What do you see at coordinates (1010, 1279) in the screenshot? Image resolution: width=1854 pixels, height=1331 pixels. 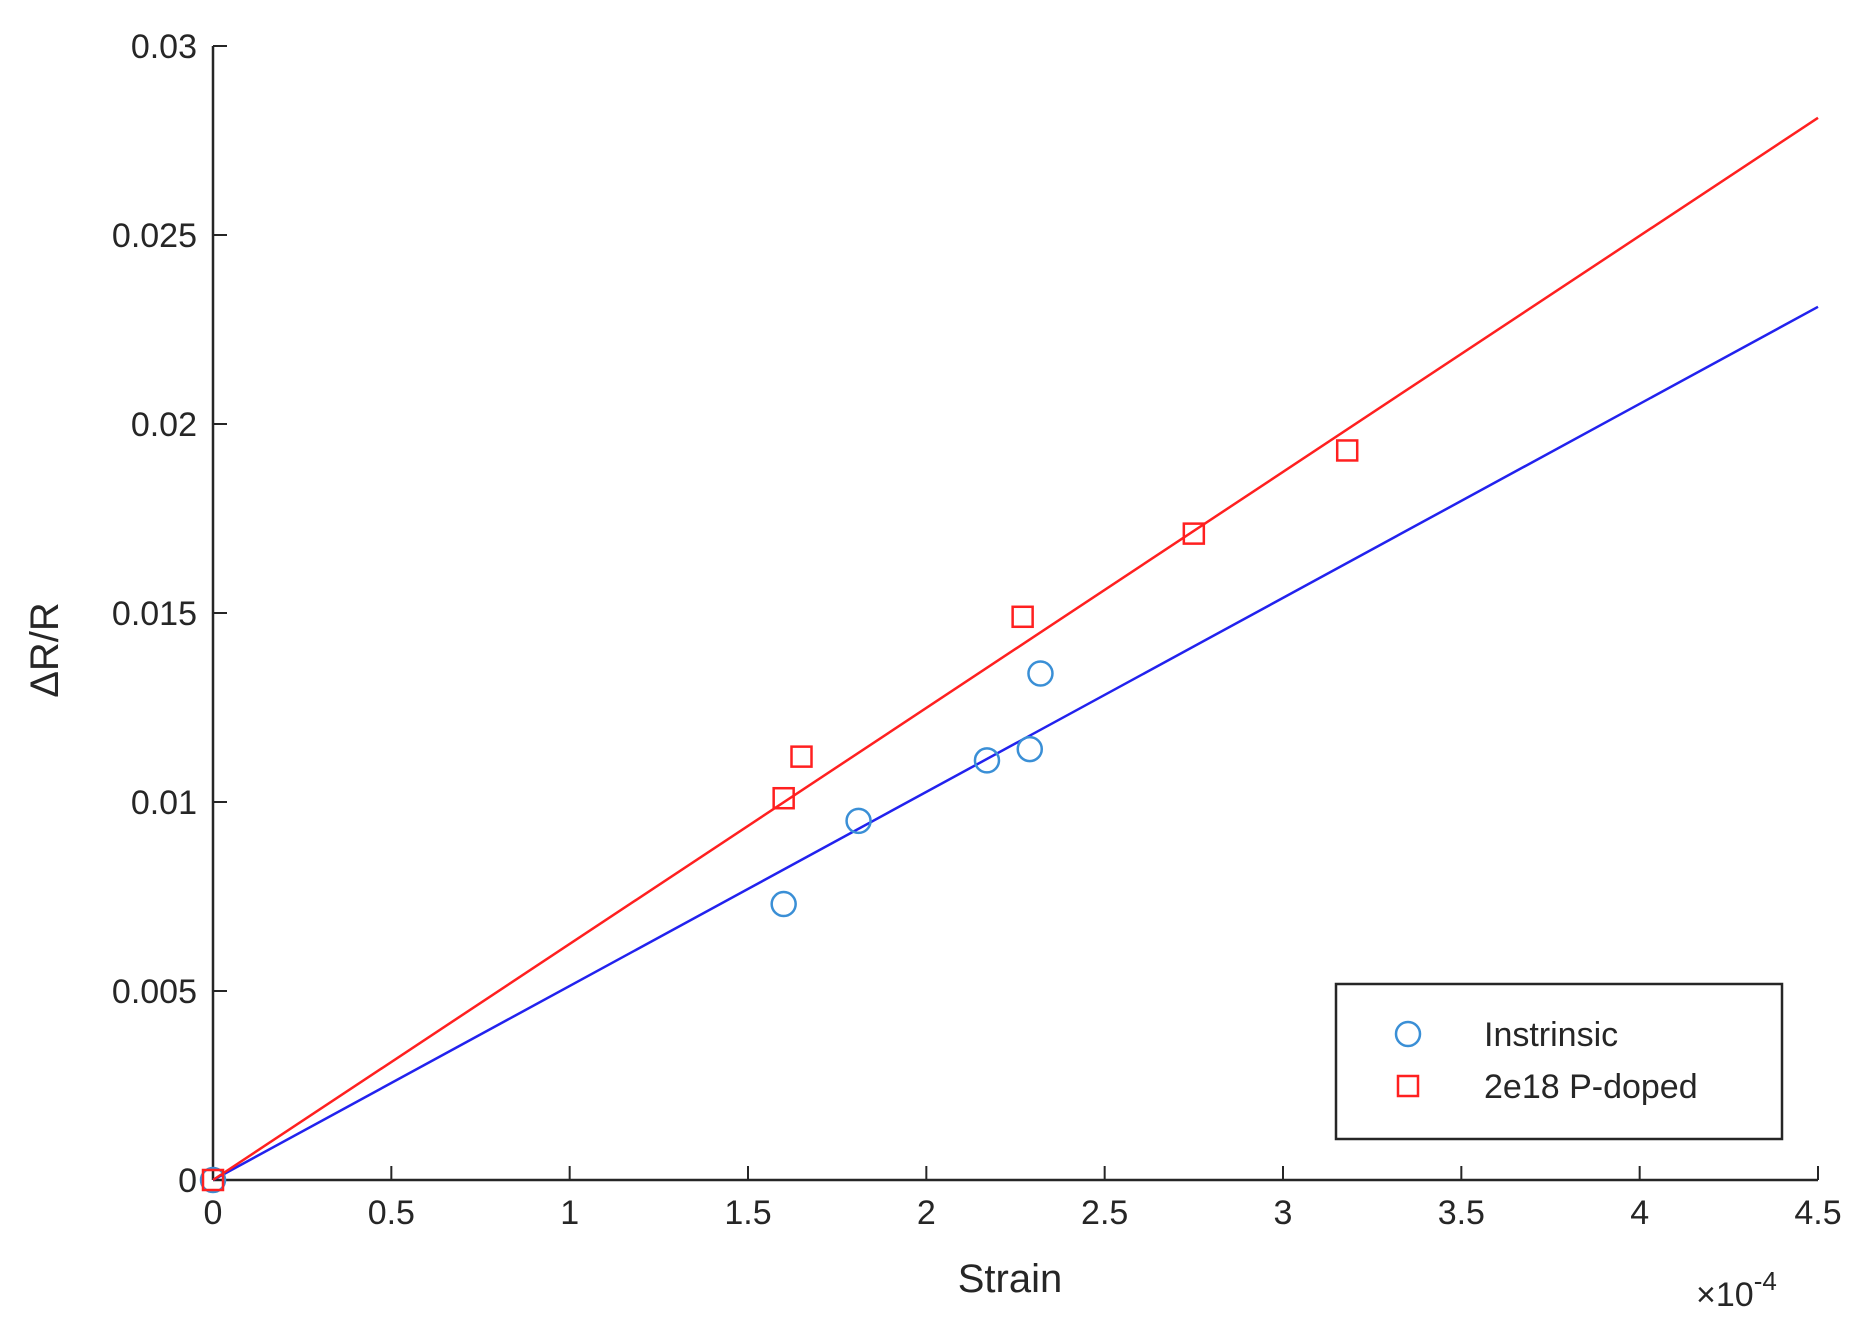 I see `x-axis-label: Strain` at bounding box center [1010, 1279].